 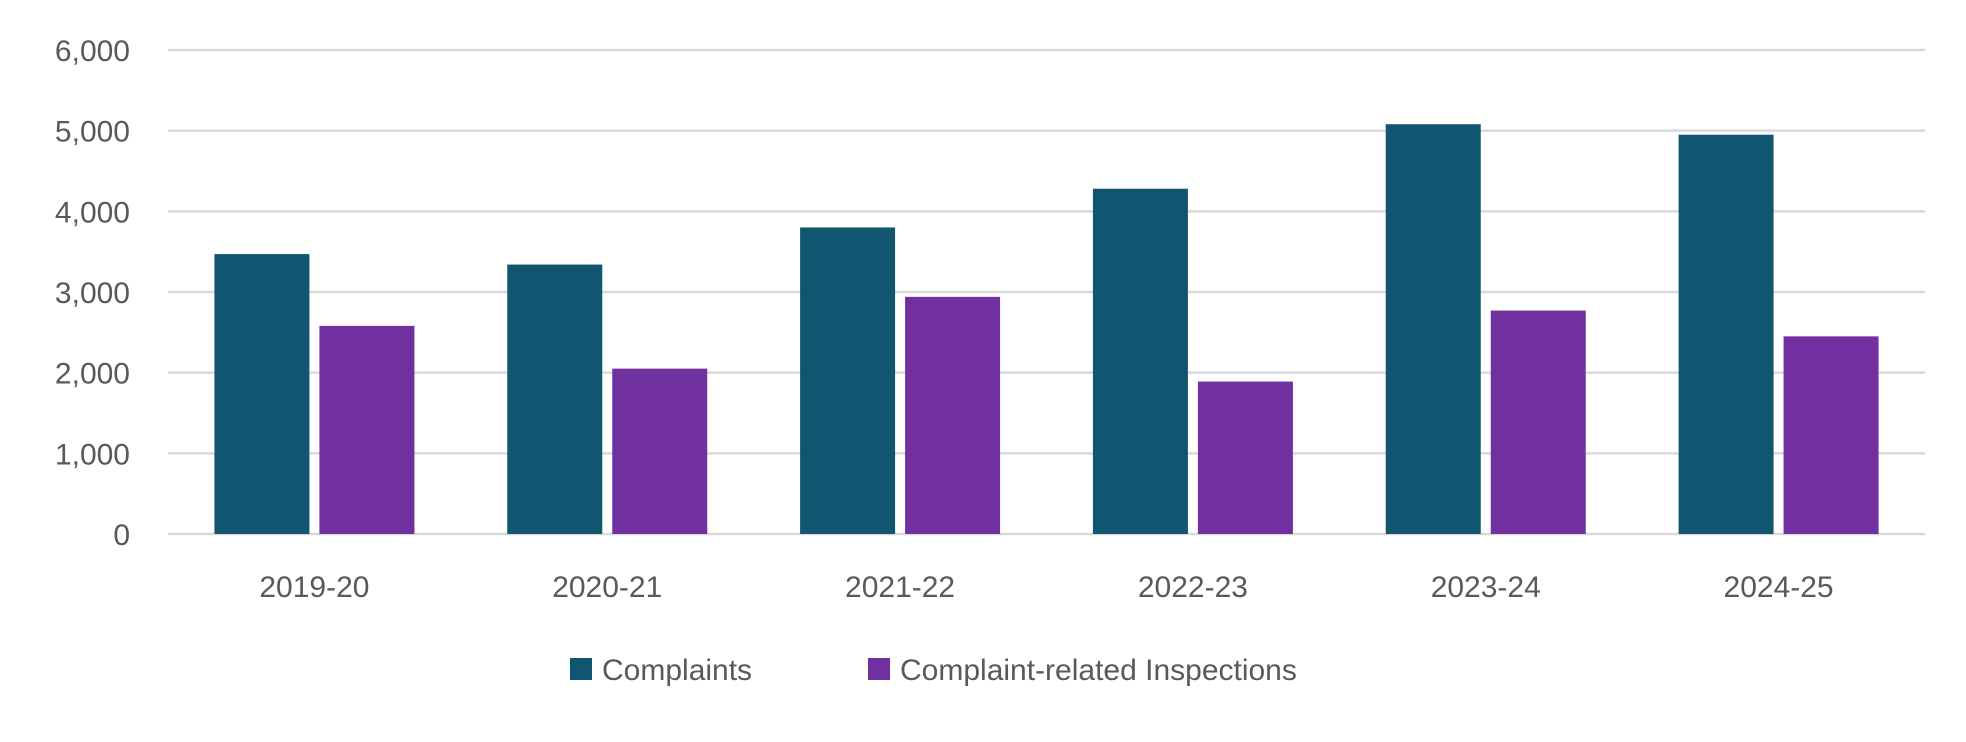 I want to click on y-tick-label: 4,000, so click(x=92, y=212).